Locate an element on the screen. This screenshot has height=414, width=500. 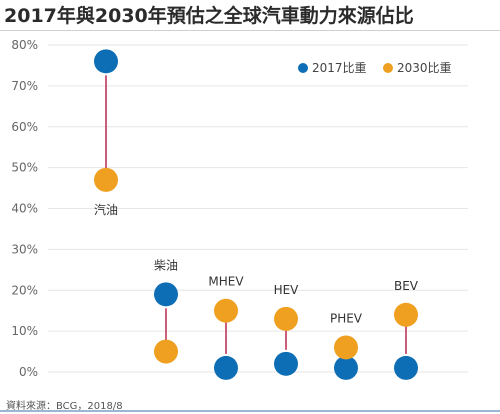
bottom-divider is located at coordinates (250, 411).